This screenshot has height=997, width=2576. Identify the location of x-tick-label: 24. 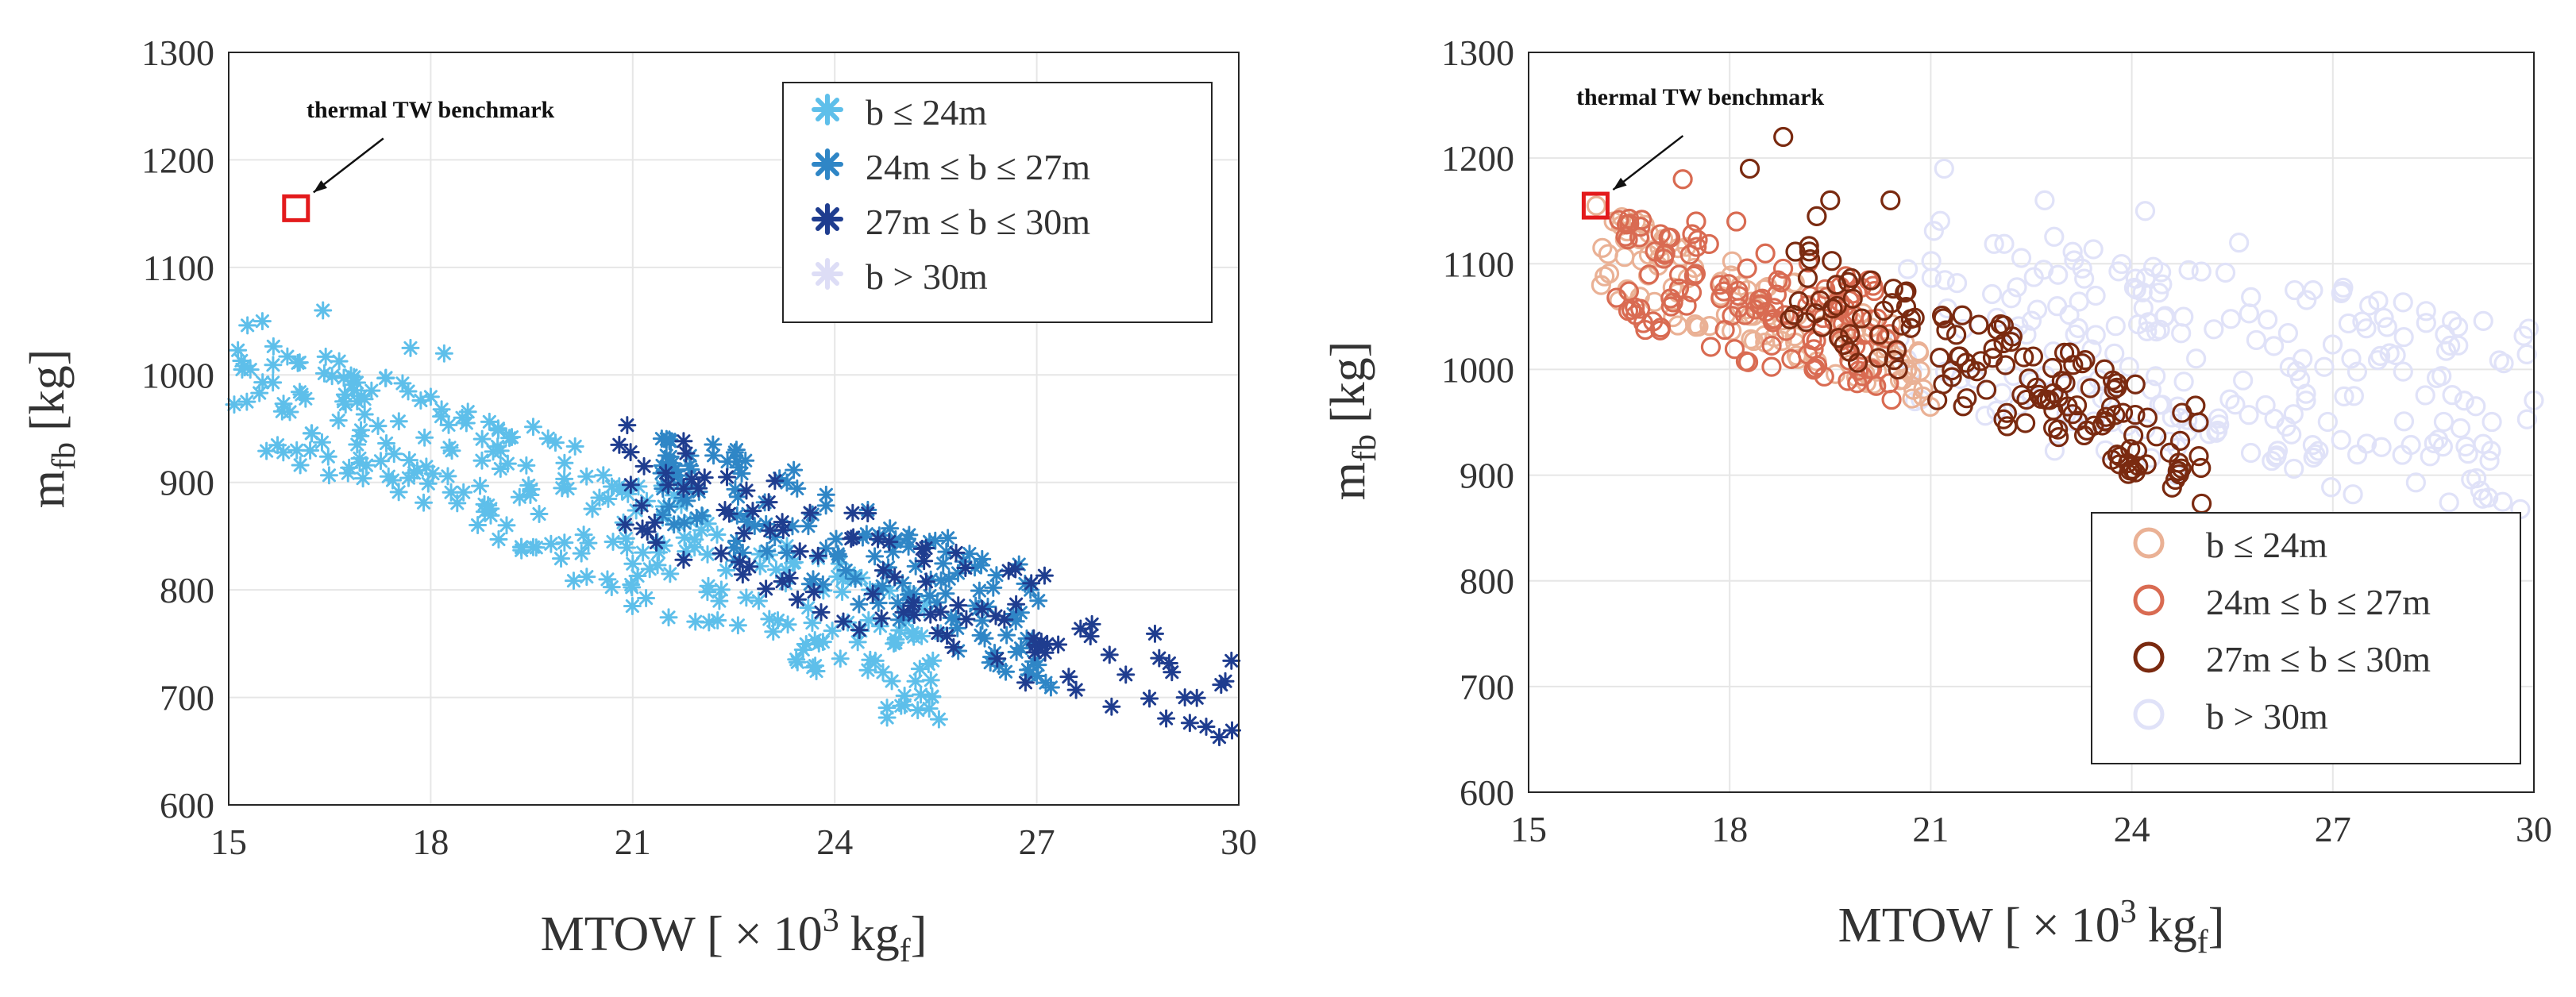
(2132, 829).